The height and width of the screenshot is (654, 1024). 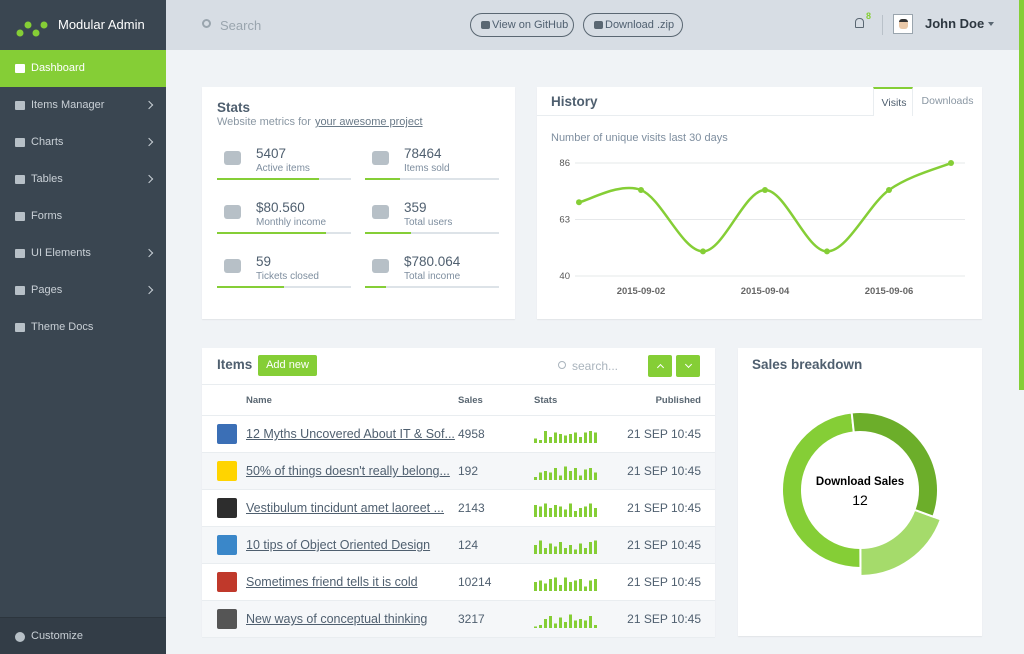 What do you see at coordinates (468, 545) in the screenshot?
I see `item-sales: 124` at bounding box center [468, 545].